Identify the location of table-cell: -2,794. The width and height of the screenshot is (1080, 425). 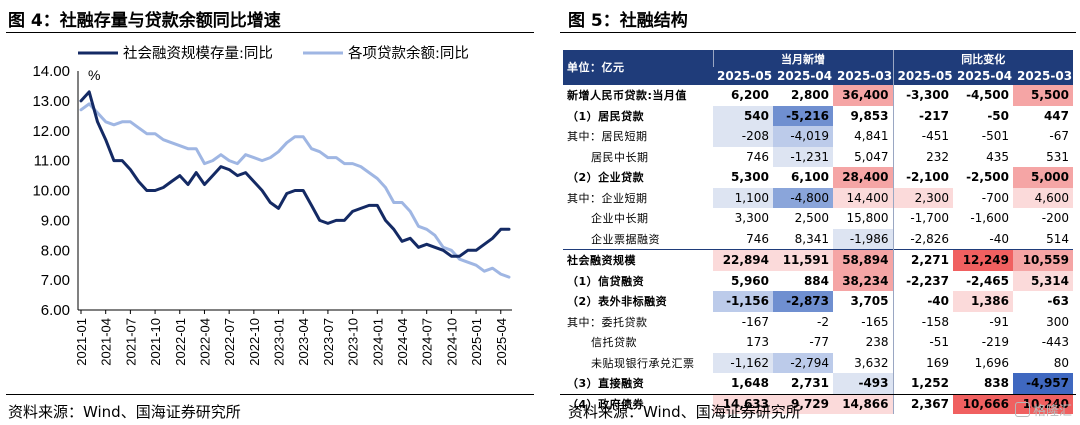
(803, 362).